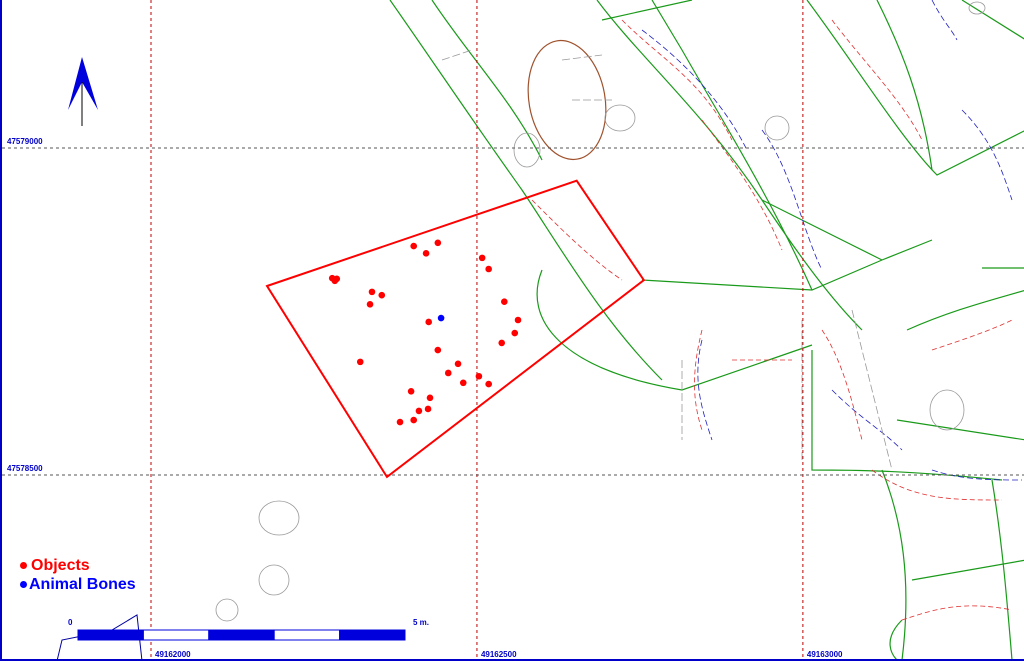 The height and width of the screenshot is (661, 1024). Describe the element at coordinates (25, 468) in the screenshot. I see `northing-label: 47578500` at that location.